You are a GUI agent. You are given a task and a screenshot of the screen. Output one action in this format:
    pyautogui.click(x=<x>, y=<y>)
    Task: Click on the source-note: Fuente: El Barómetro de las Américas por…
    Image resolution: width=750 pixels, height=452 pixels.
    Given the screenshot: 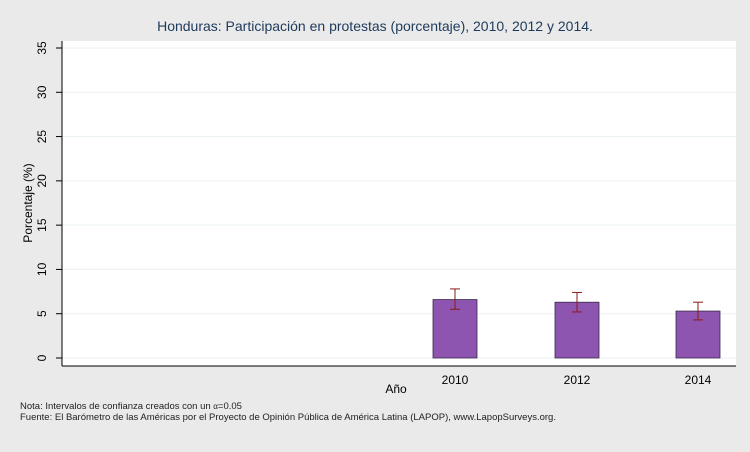 What is the action you would take?
    pyautogui.click(x=288, y=417)
    